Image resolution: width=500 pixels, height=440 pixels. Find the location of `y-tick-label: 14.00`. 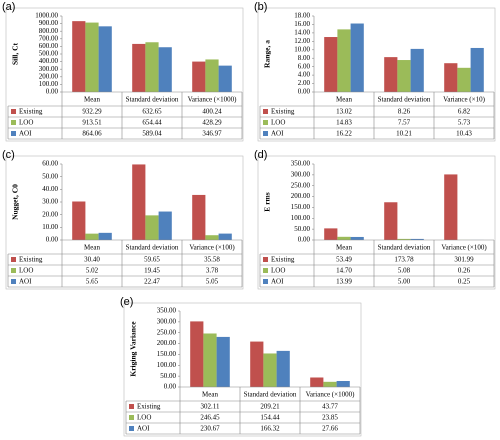

y-tick-label: 14.00 is located at coordinates (302, 32).